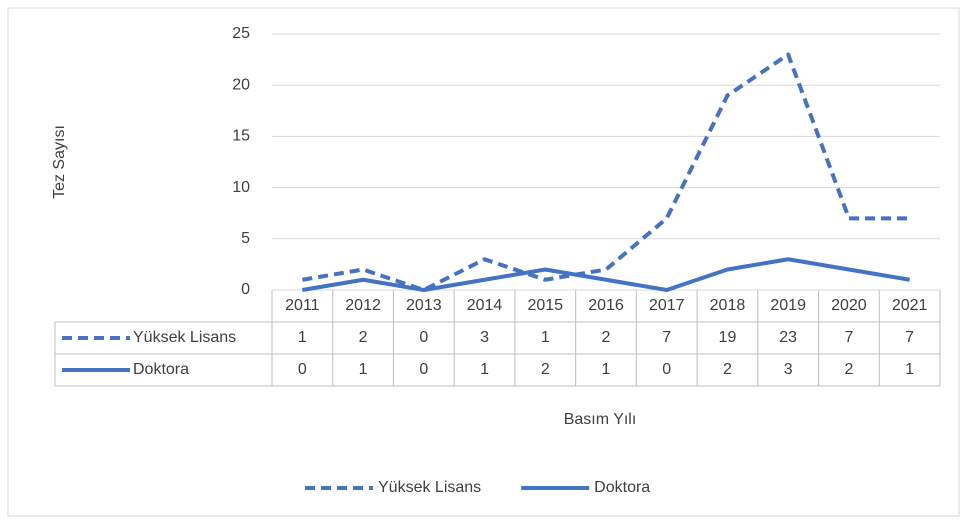  What do you see at coordinates (429, 487) in the screenshot?
I see `legend-label: Yüksek Lisans` at bounding box center [429, 487].